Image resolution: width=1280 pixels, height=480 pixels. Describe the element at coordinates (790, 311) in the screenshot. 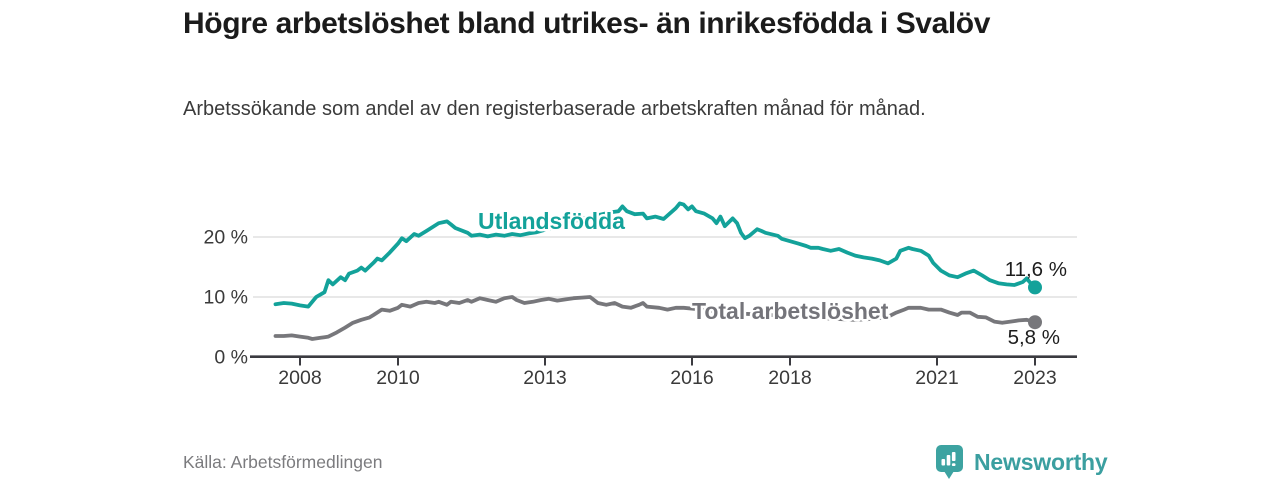

I see `series-label-total: Total arbetslöshet` at that location.